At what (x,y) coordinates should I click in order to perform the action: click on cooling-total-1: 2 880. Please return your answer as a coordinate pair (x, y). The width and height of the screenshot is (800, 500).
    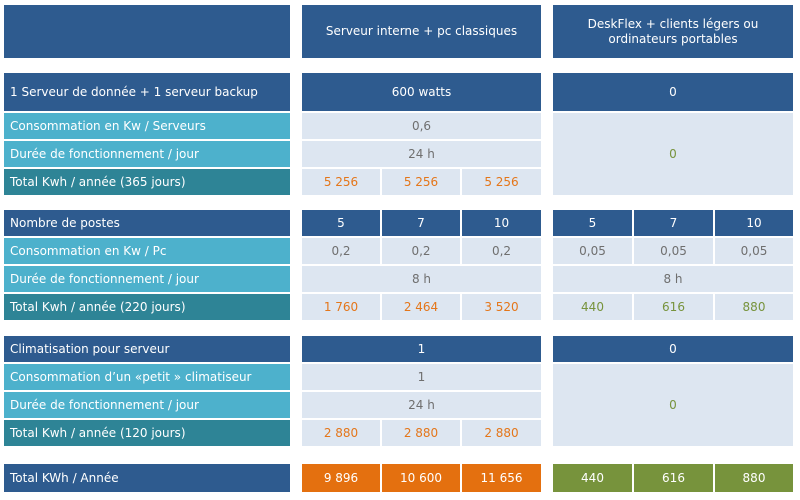
    Looking at the image, I should click on (341, 433).